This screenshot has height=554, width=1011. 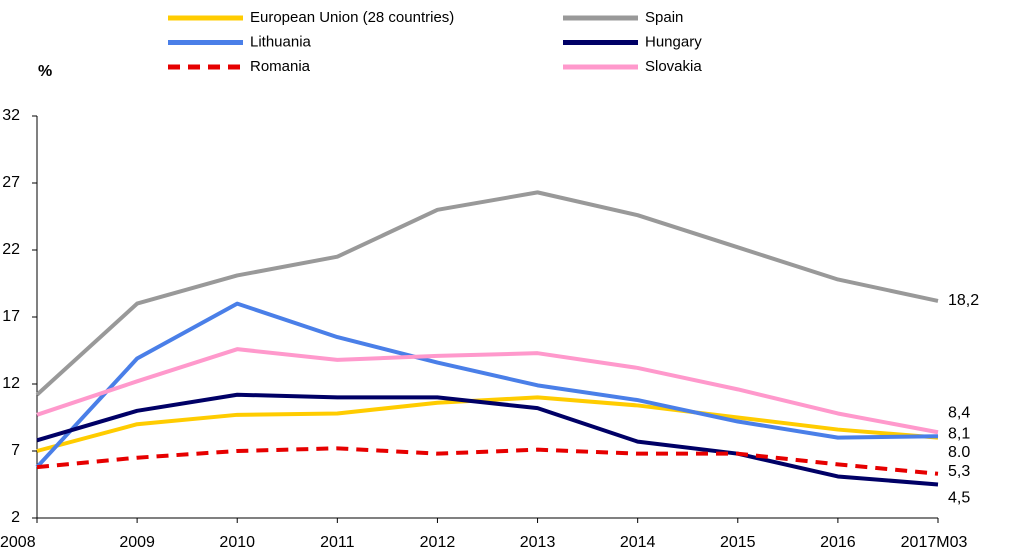 I want to click on x-tick-label: 2017M03, so click(x=934, y=542).